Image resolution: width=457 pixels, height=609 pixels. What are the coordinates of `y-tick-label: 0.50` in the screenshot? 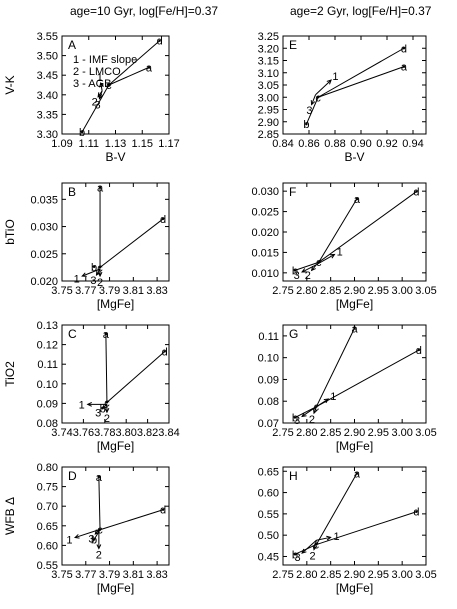 It's located at (268, 536).